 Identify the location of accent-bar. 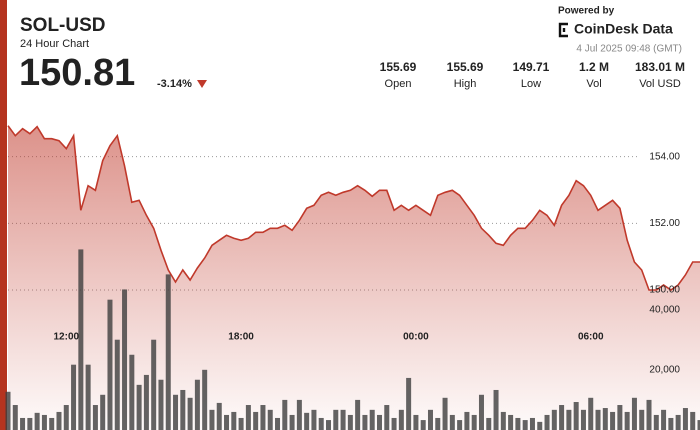
(3, 215).